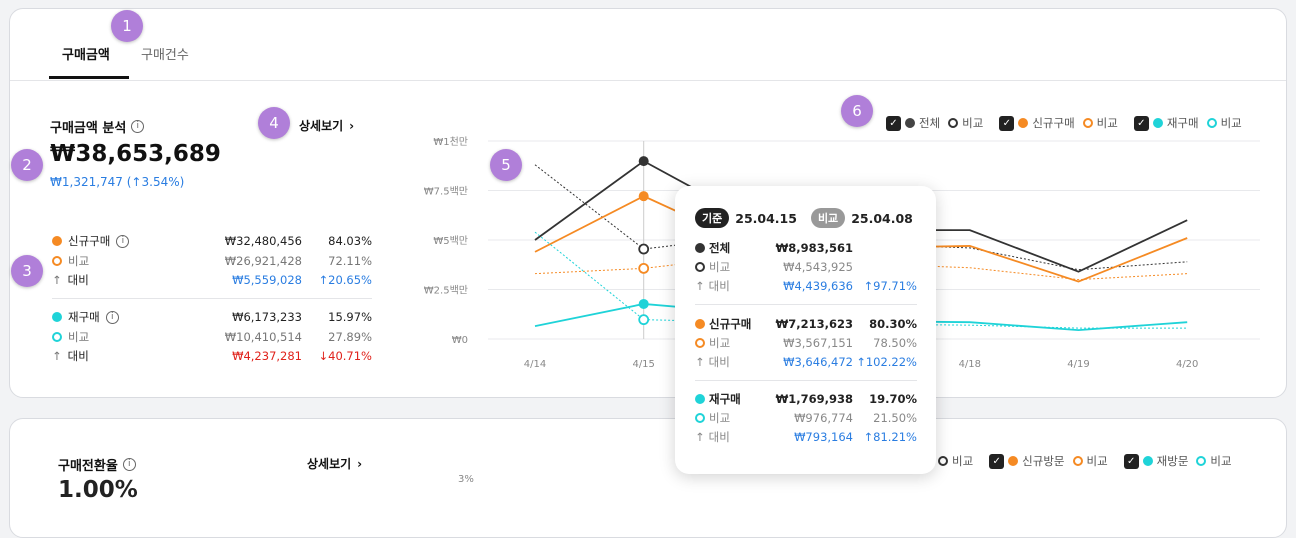 This screenshot has height=538, width=1296. Describe the element at coordinates (1187, 364) in the screenshot. I see `x-tick-label: 4/20` at that location.